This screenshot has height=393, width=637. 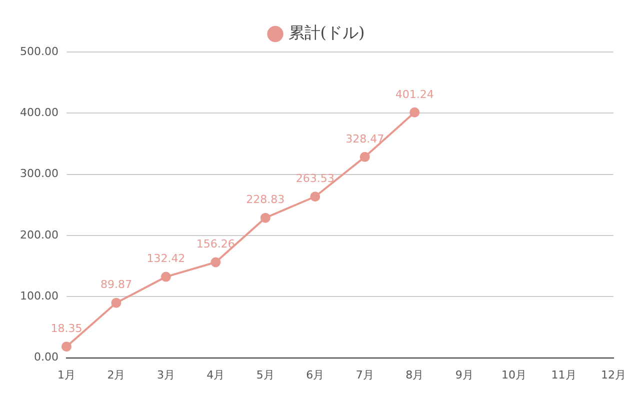 What do you see at coordinates (39, 296) in the screenshot?
I see `y-tick-label: 100.00` at bounding box center [39, 296].